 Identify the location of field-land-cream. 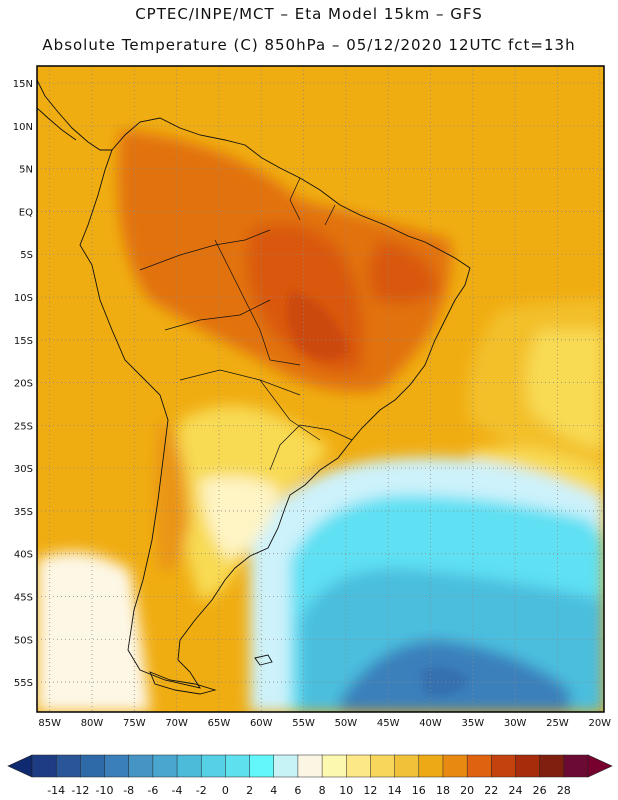
(240, 518).